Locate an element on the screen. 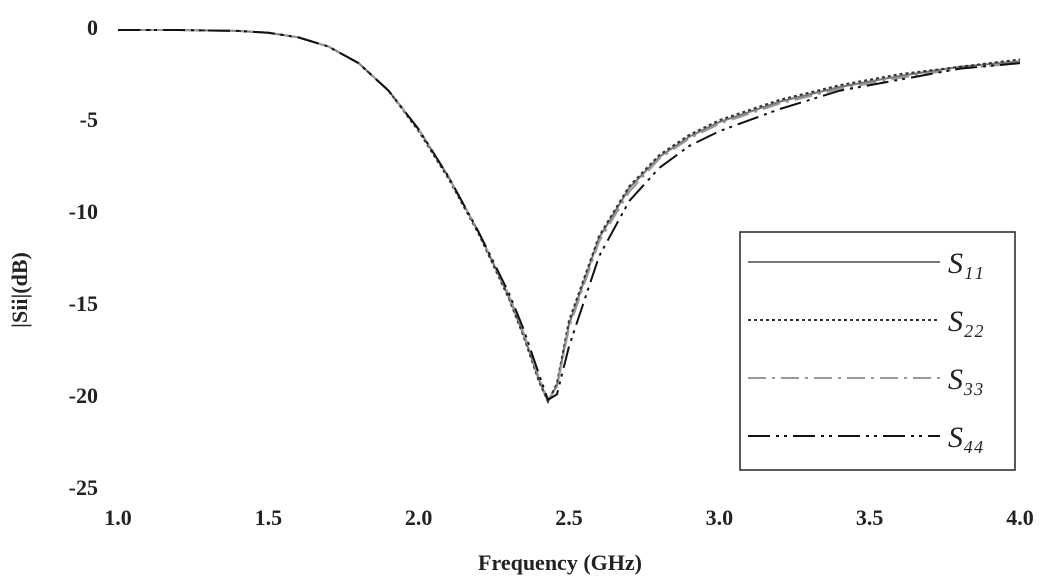  x-axis-label: Frequency (GHz) is located at coordinates (560, 562).